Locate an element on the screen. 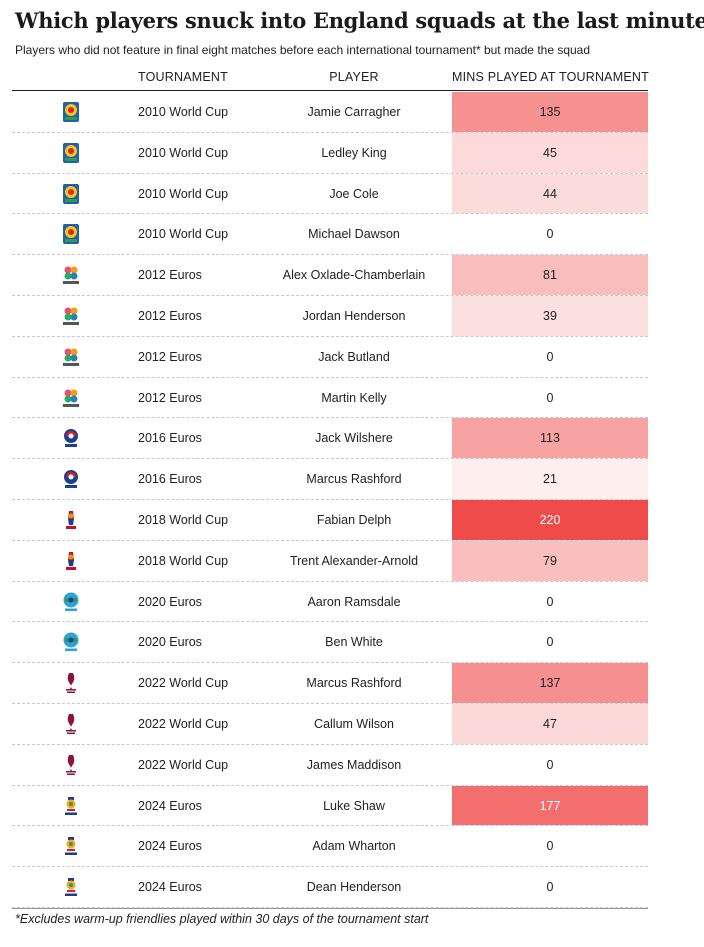 The image size is (704, 947). column-header-mins: MINS PLAYED AT TOURNAMENT is located at coordinates (550, 77).